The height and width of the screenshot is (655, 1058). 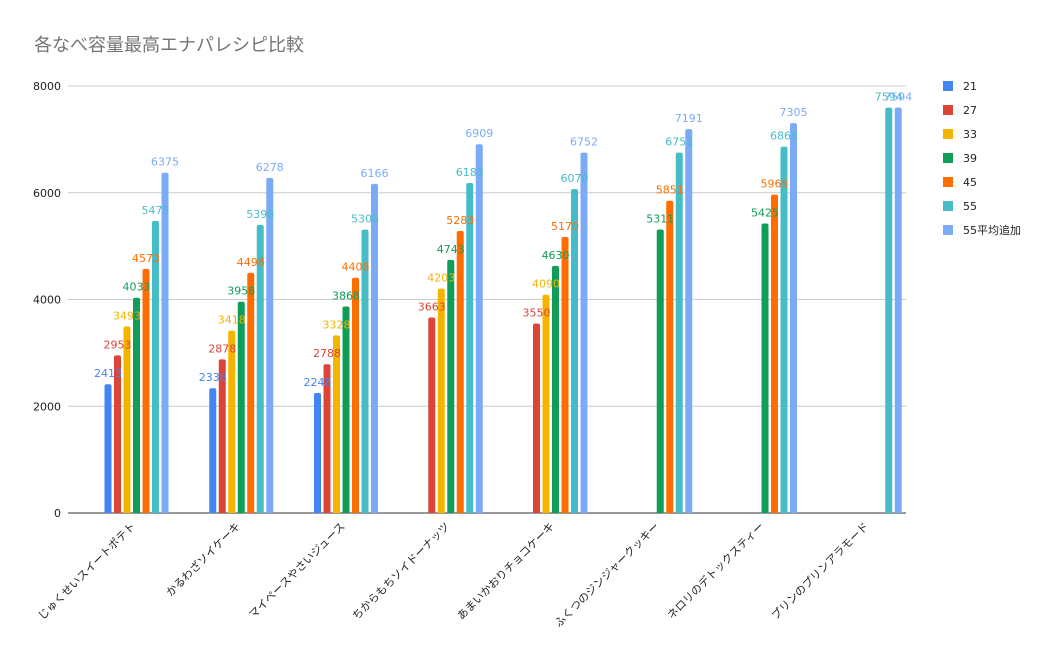 What do you see at coordinates (715, 570) in the screenshot?
I see `x-tick-label: ネロリのデトックスティー` at bounding box center [715, 570].